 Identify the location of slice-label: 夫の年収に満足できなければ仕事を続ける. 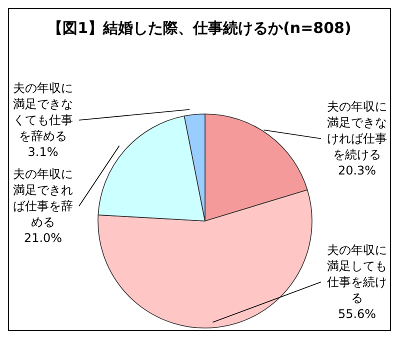
(357, 131).